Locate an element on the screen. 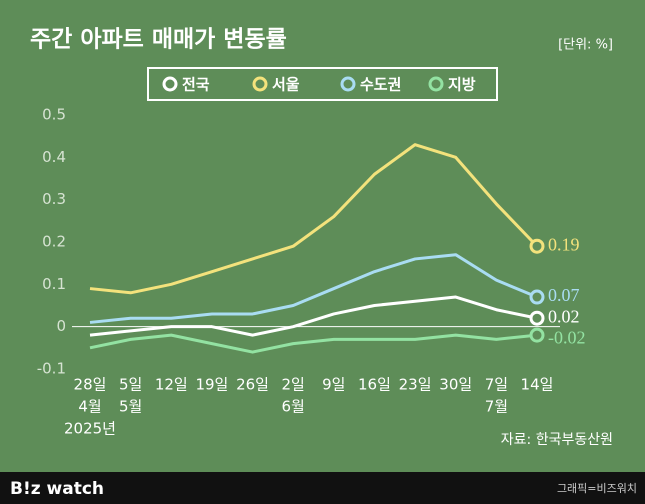  x-tick-label: 2일 is located at coordinates (293, 385).